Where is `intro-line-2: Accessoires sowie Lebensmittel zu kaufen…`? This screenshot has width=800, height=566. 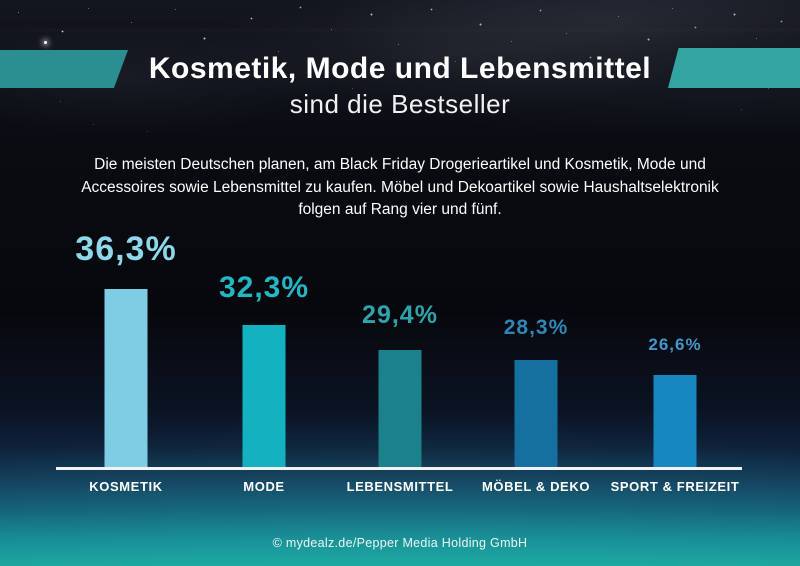 intro-line-2: Accessoires sowie Lebensmittel zu kaufen… is located at coordinates (400, 187).